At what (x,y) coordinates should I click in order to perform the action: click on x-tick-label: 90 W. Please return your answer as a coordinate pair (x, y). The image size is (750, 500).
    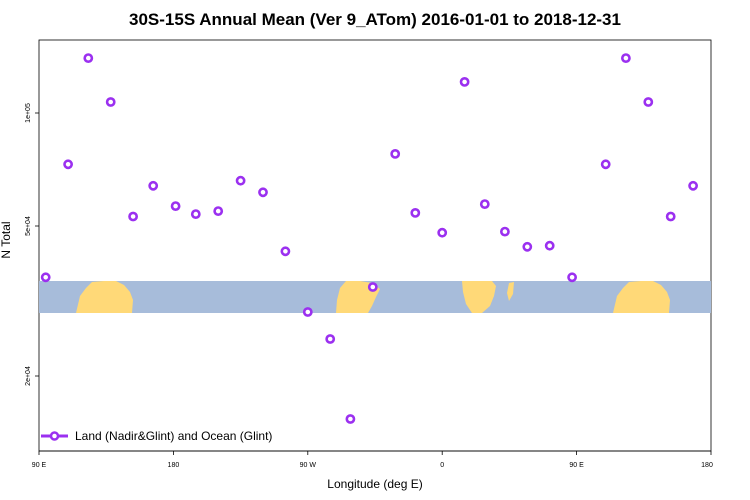
    Looking at the image, I should click on (308, 465).